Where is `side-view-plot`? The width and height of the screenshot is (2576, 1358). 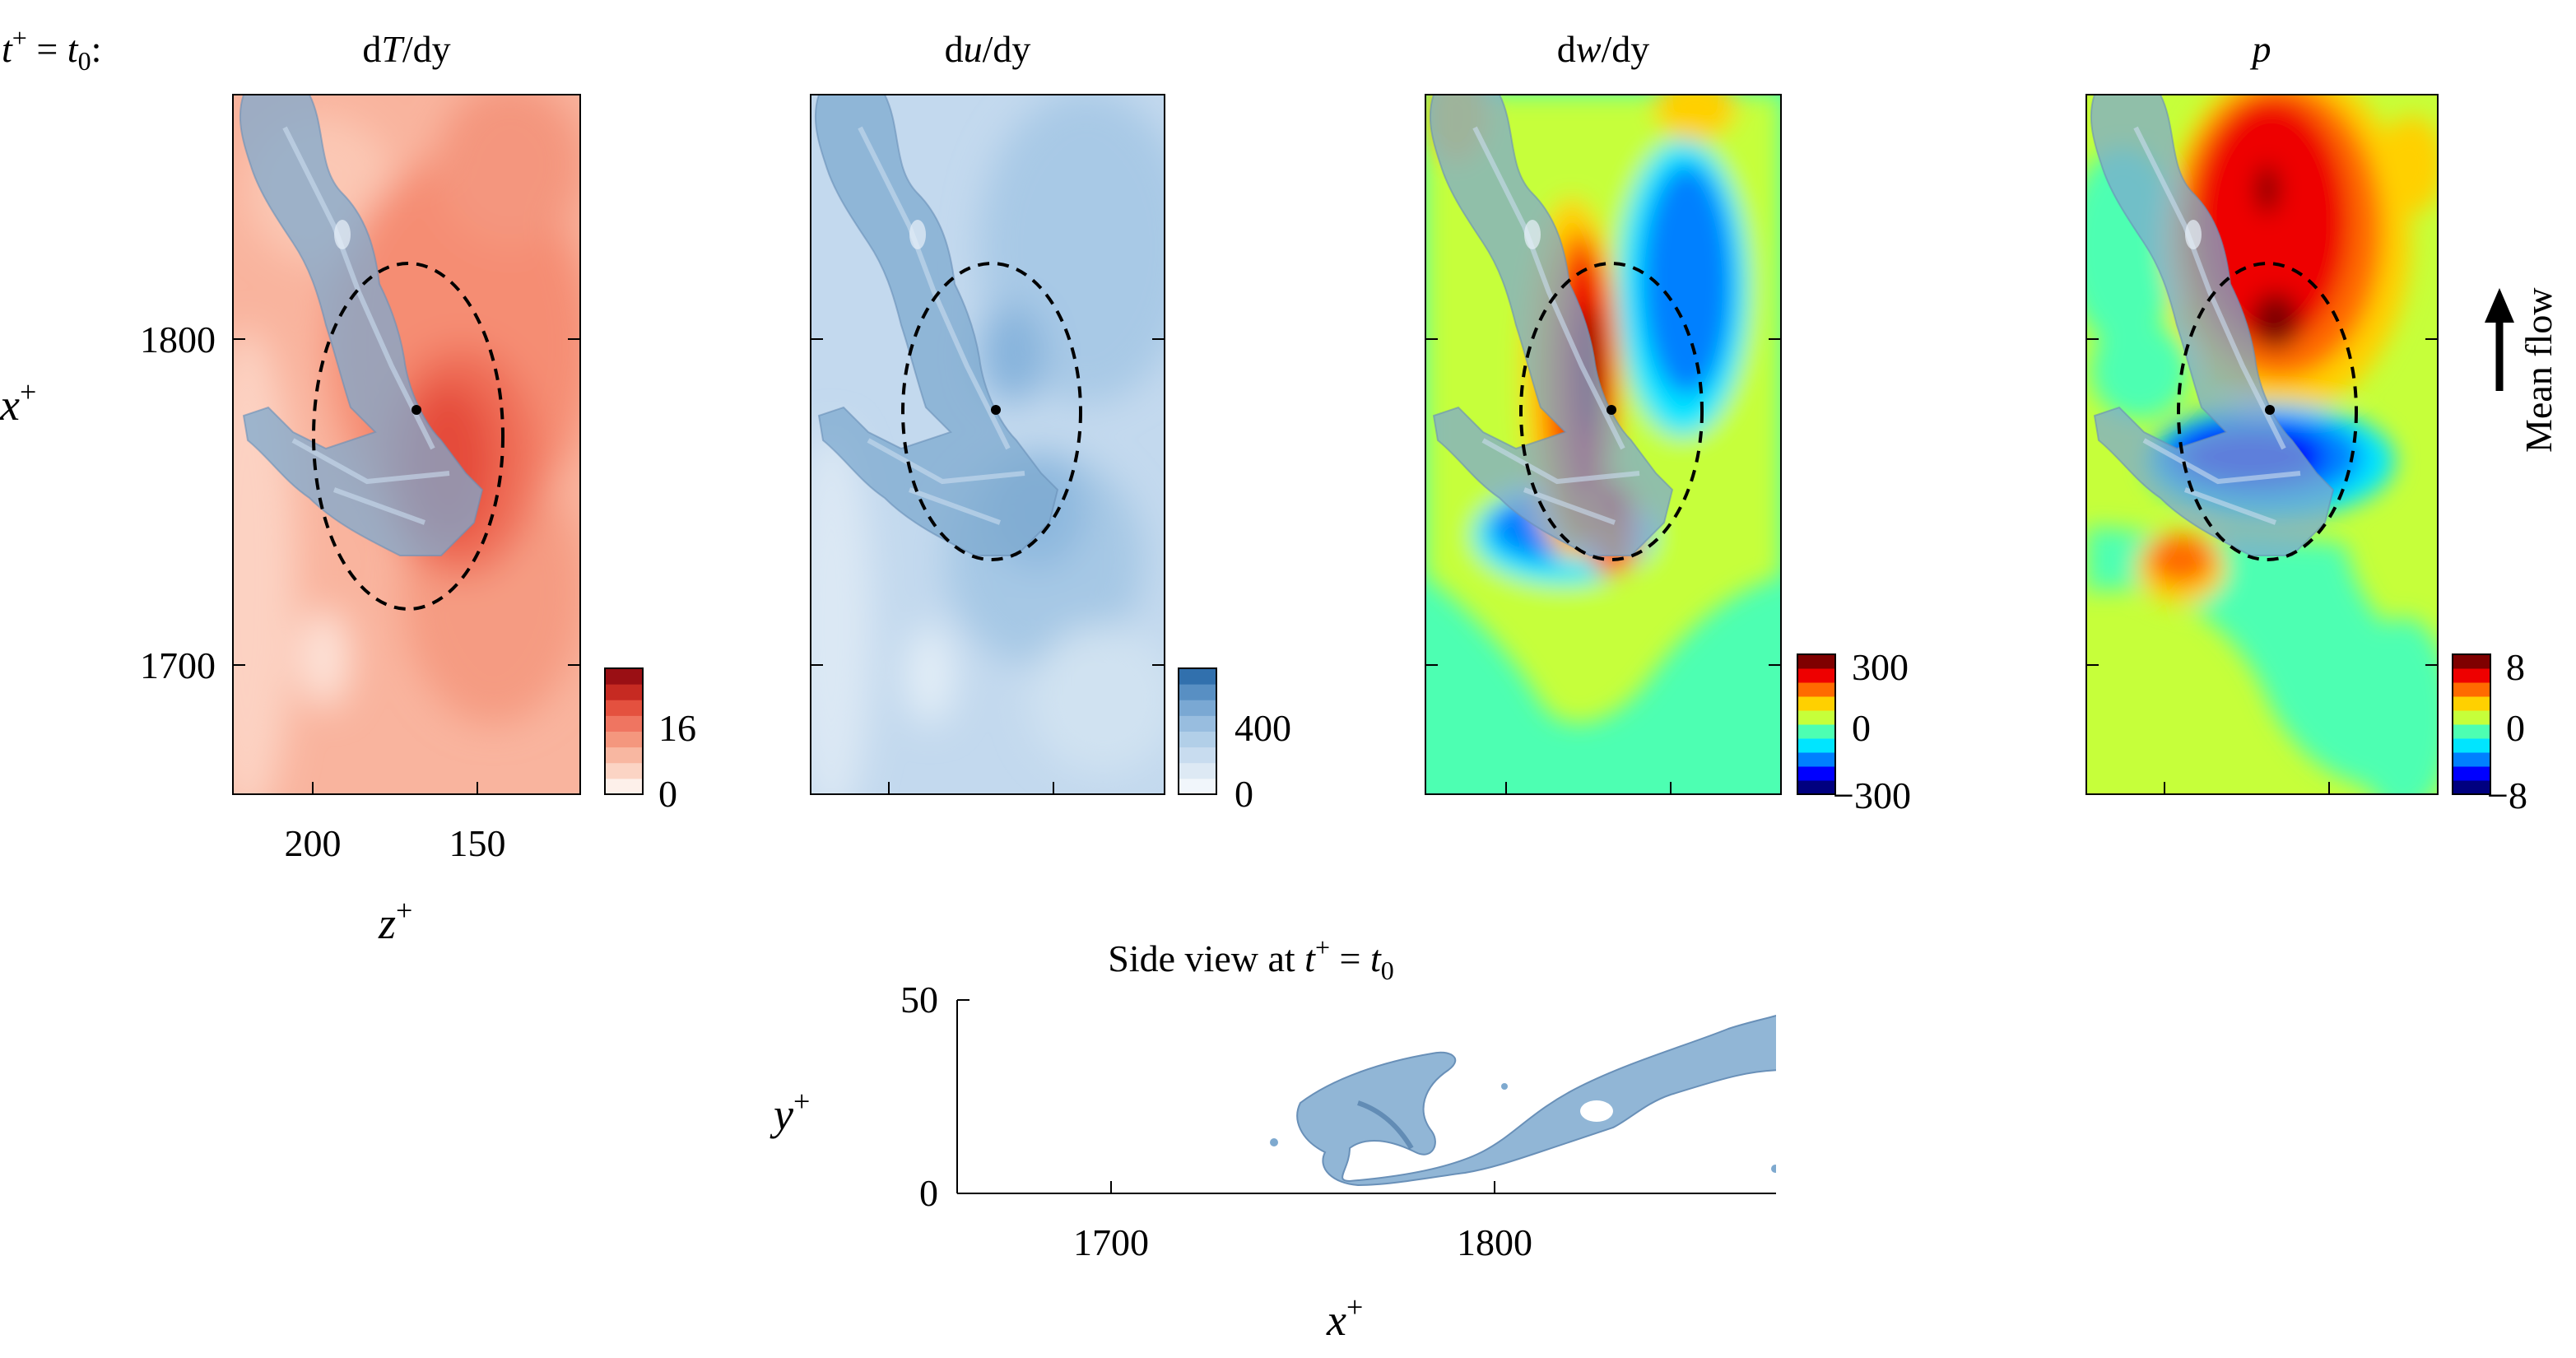 side-view-plot is located at coordinates (1366, 1096).